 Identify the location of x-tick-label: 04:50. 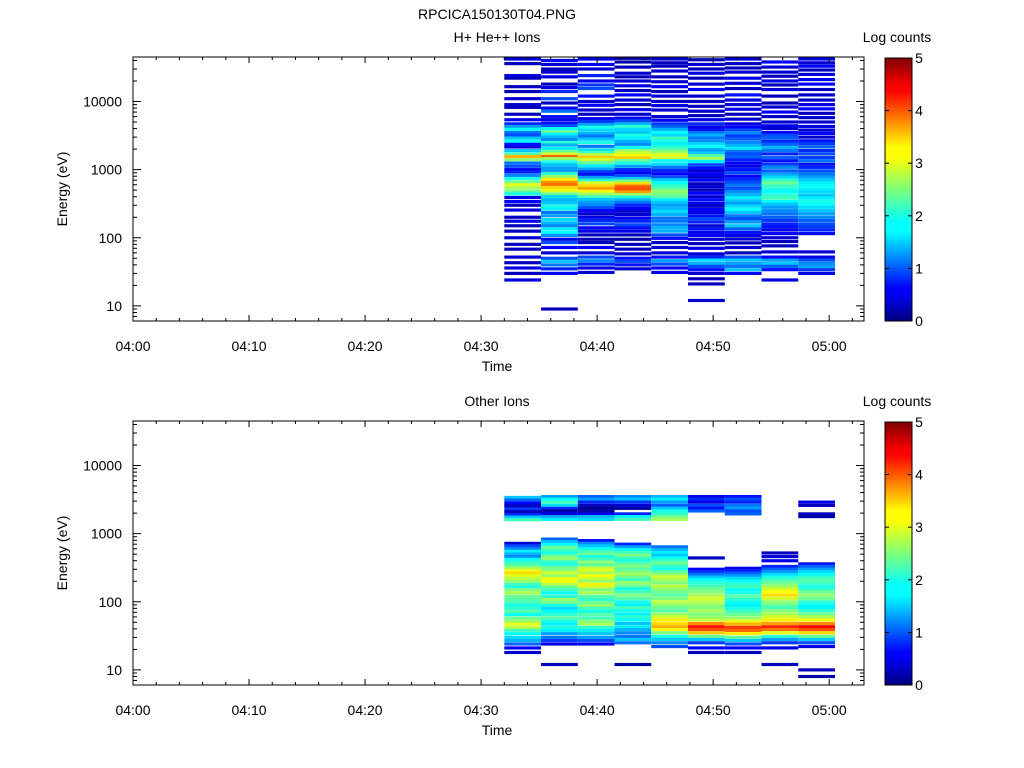
(713, 710).